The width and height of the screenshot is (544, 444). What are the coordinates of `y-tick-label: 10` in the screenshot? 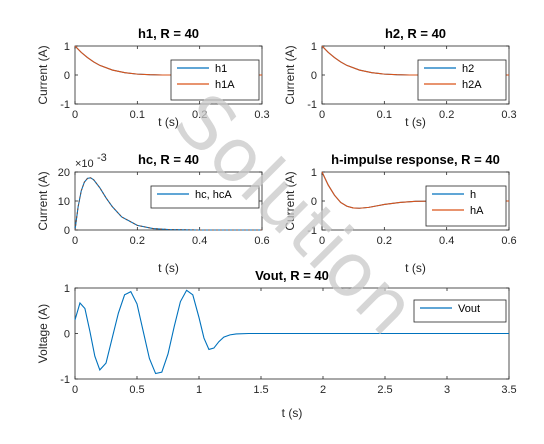 It's located at (64, 202).